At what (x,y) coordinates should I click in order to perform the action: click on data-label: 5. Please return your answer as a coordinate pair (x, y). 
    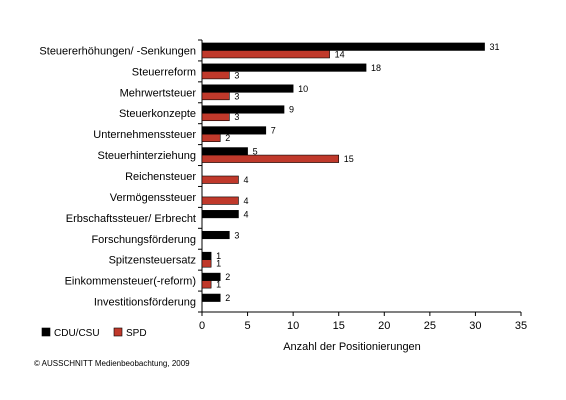
    Looking at the image, I should click on (255, 152).